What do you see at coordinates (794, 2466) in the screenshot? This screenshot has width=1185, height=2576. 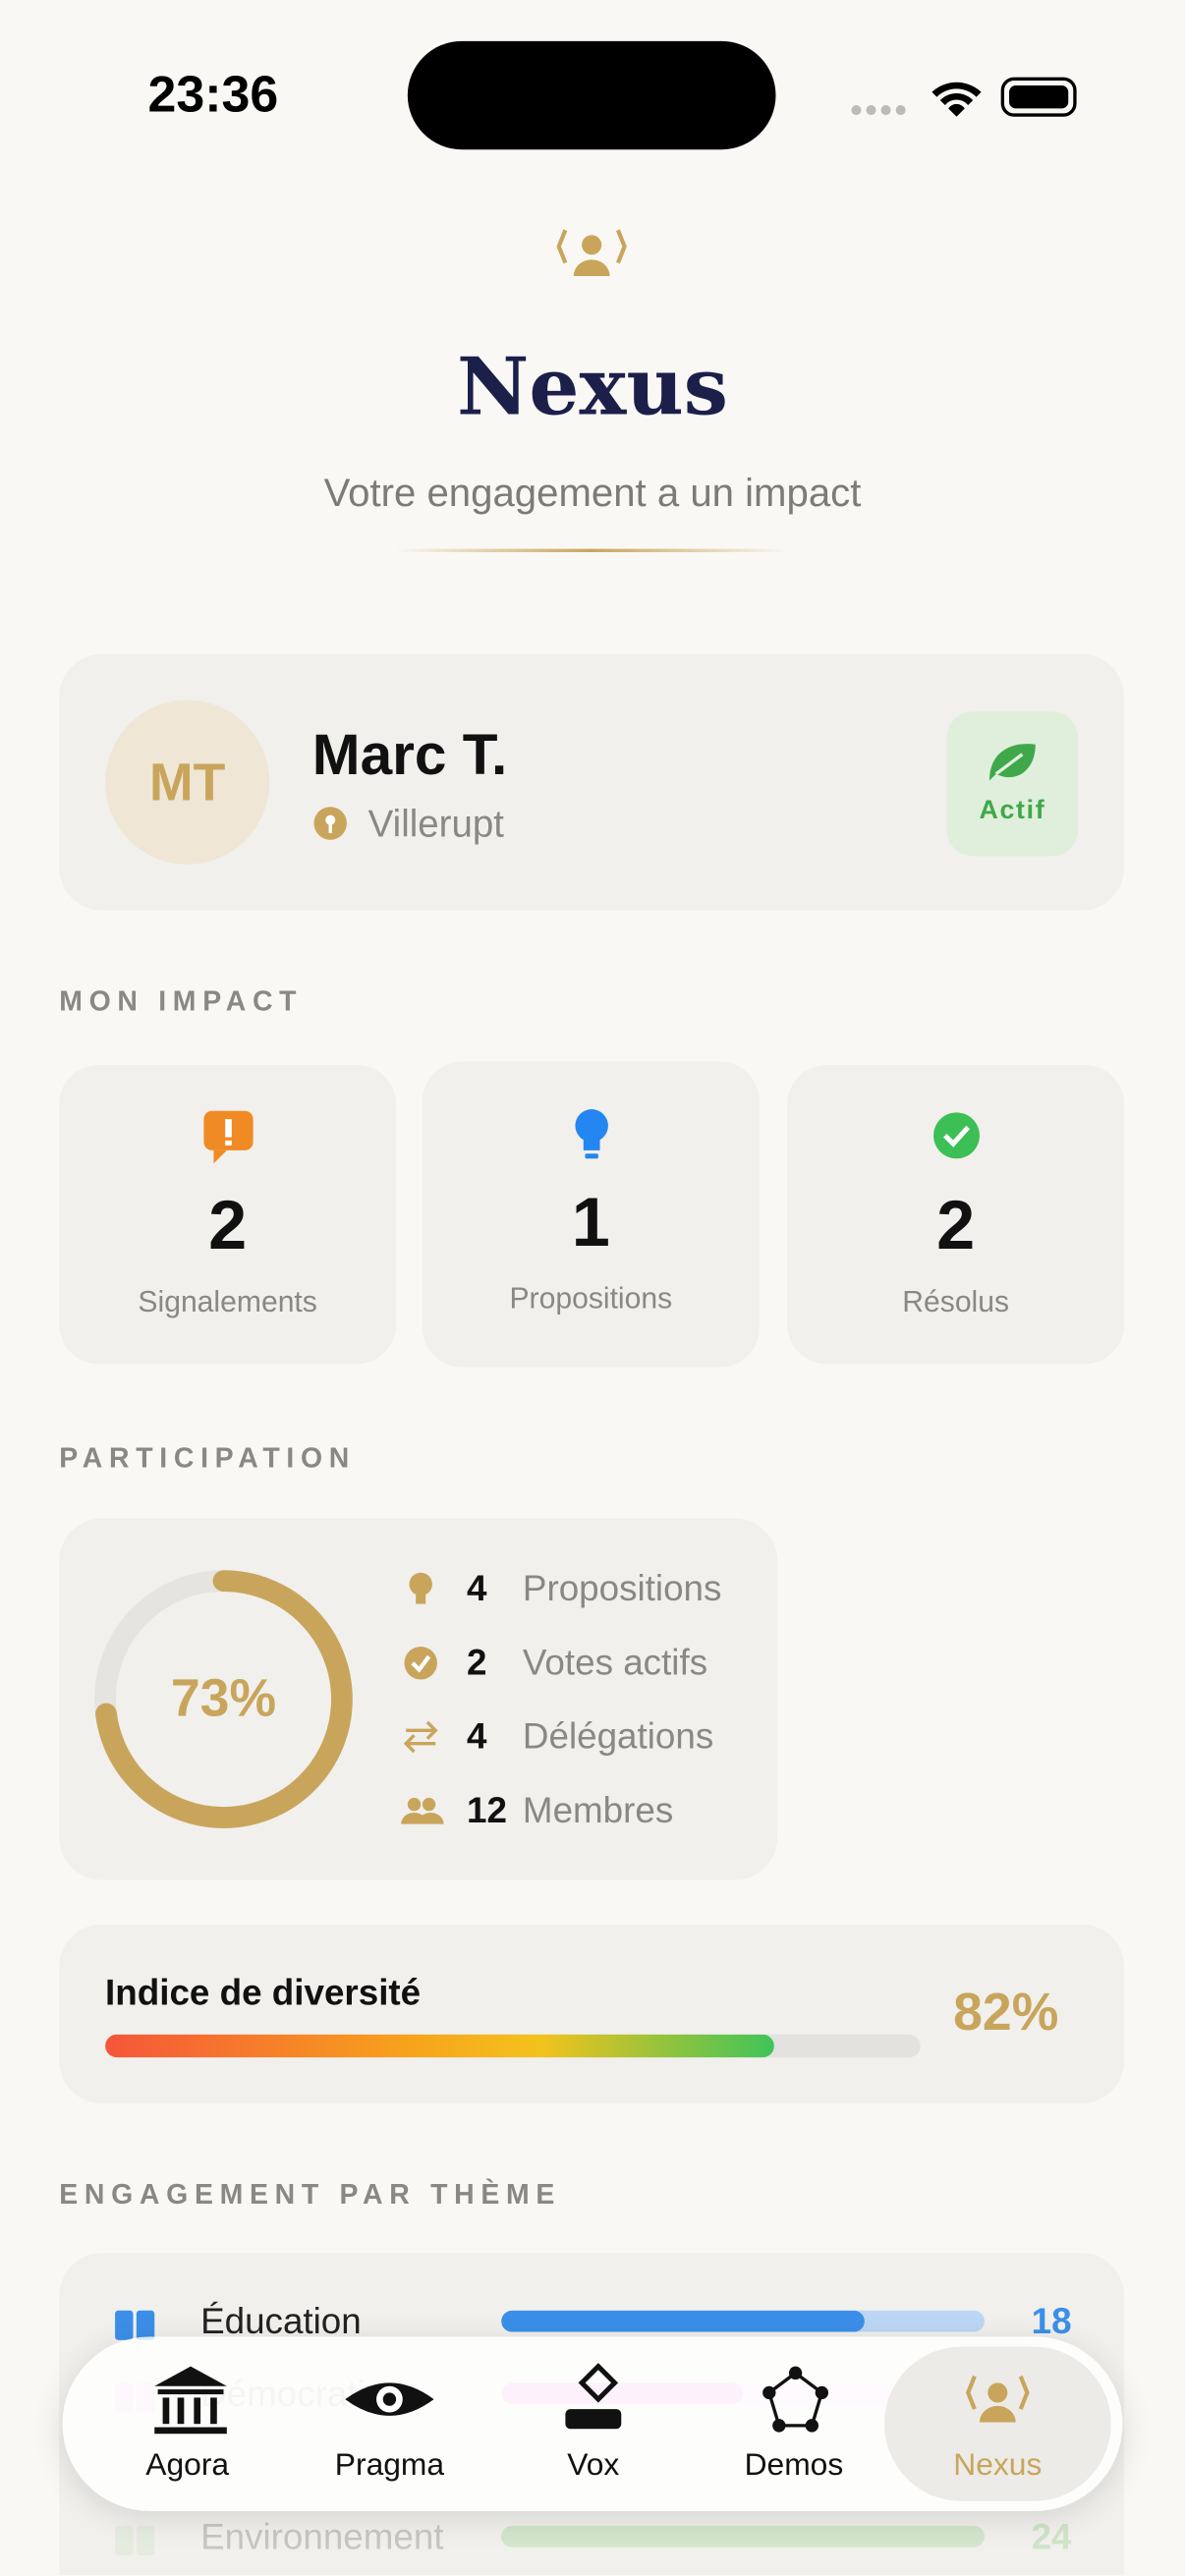 I see `tab-label: Demos` at bounding box center [794, 2466].